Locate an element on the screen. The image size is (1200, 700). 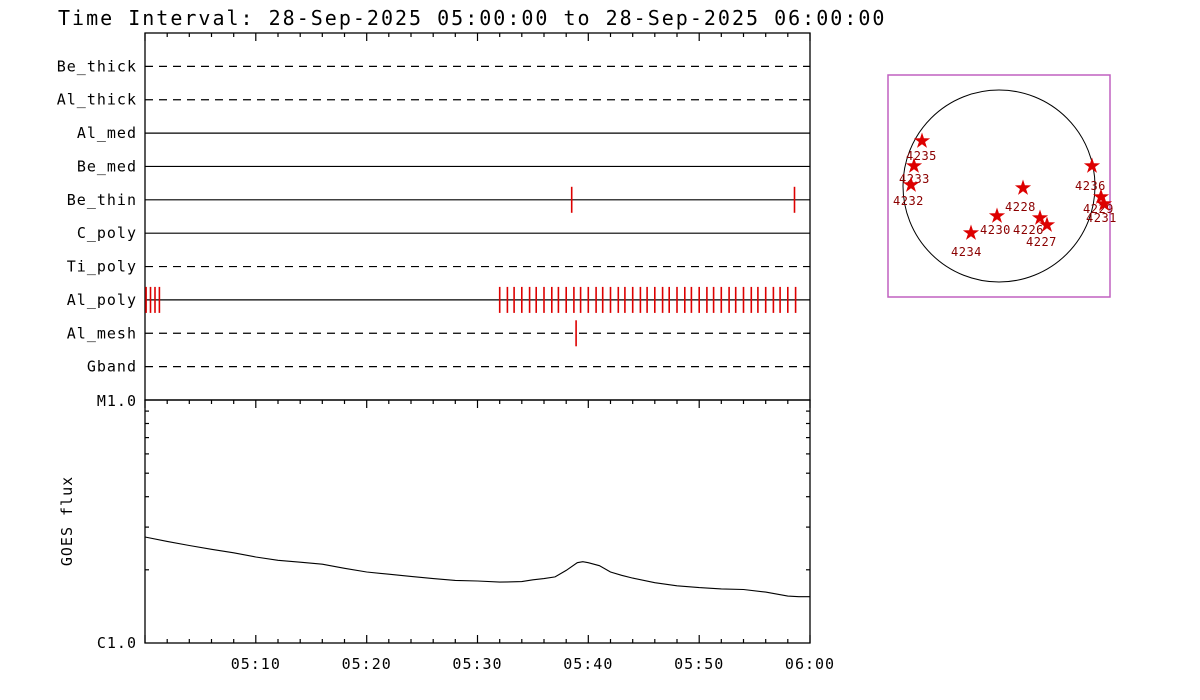
x-tick-label-0510: 05:10 is located at coordinates (256, 664).